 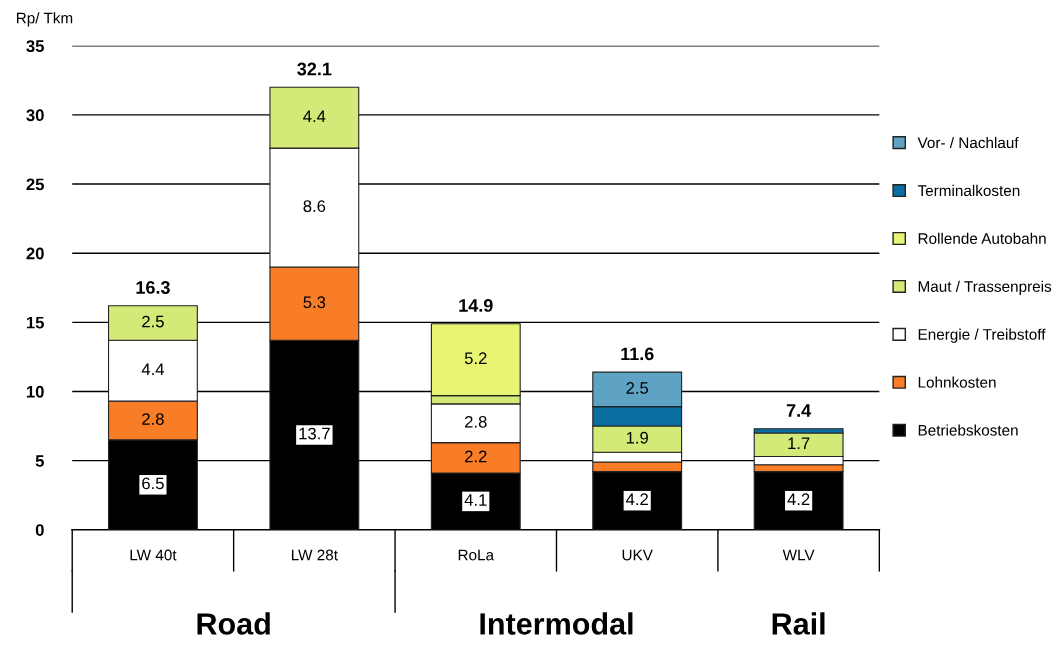 I want to click on x-tick-label: WLV, so click(x=798, y=555).